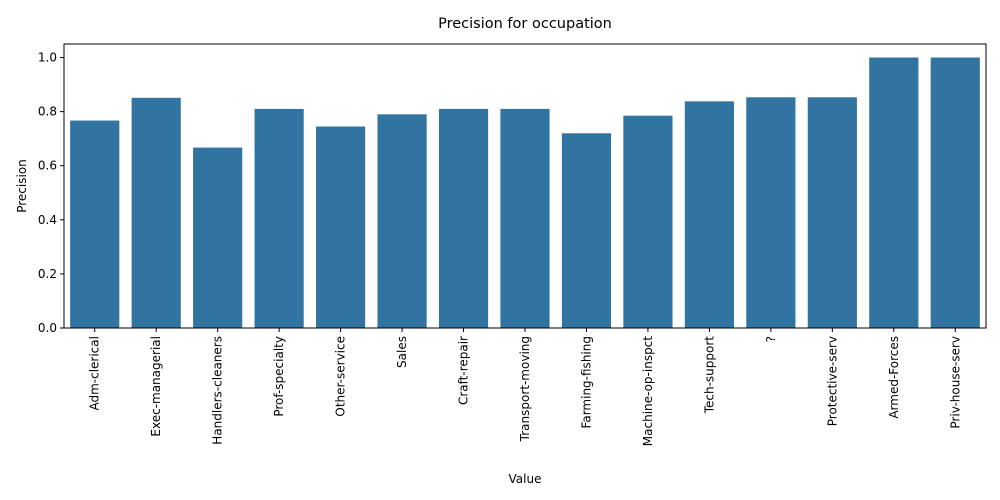  Describe the element at coordinates (47, 58) in the screenshot. I see `y-tick-label-5: 1.0` at that location.